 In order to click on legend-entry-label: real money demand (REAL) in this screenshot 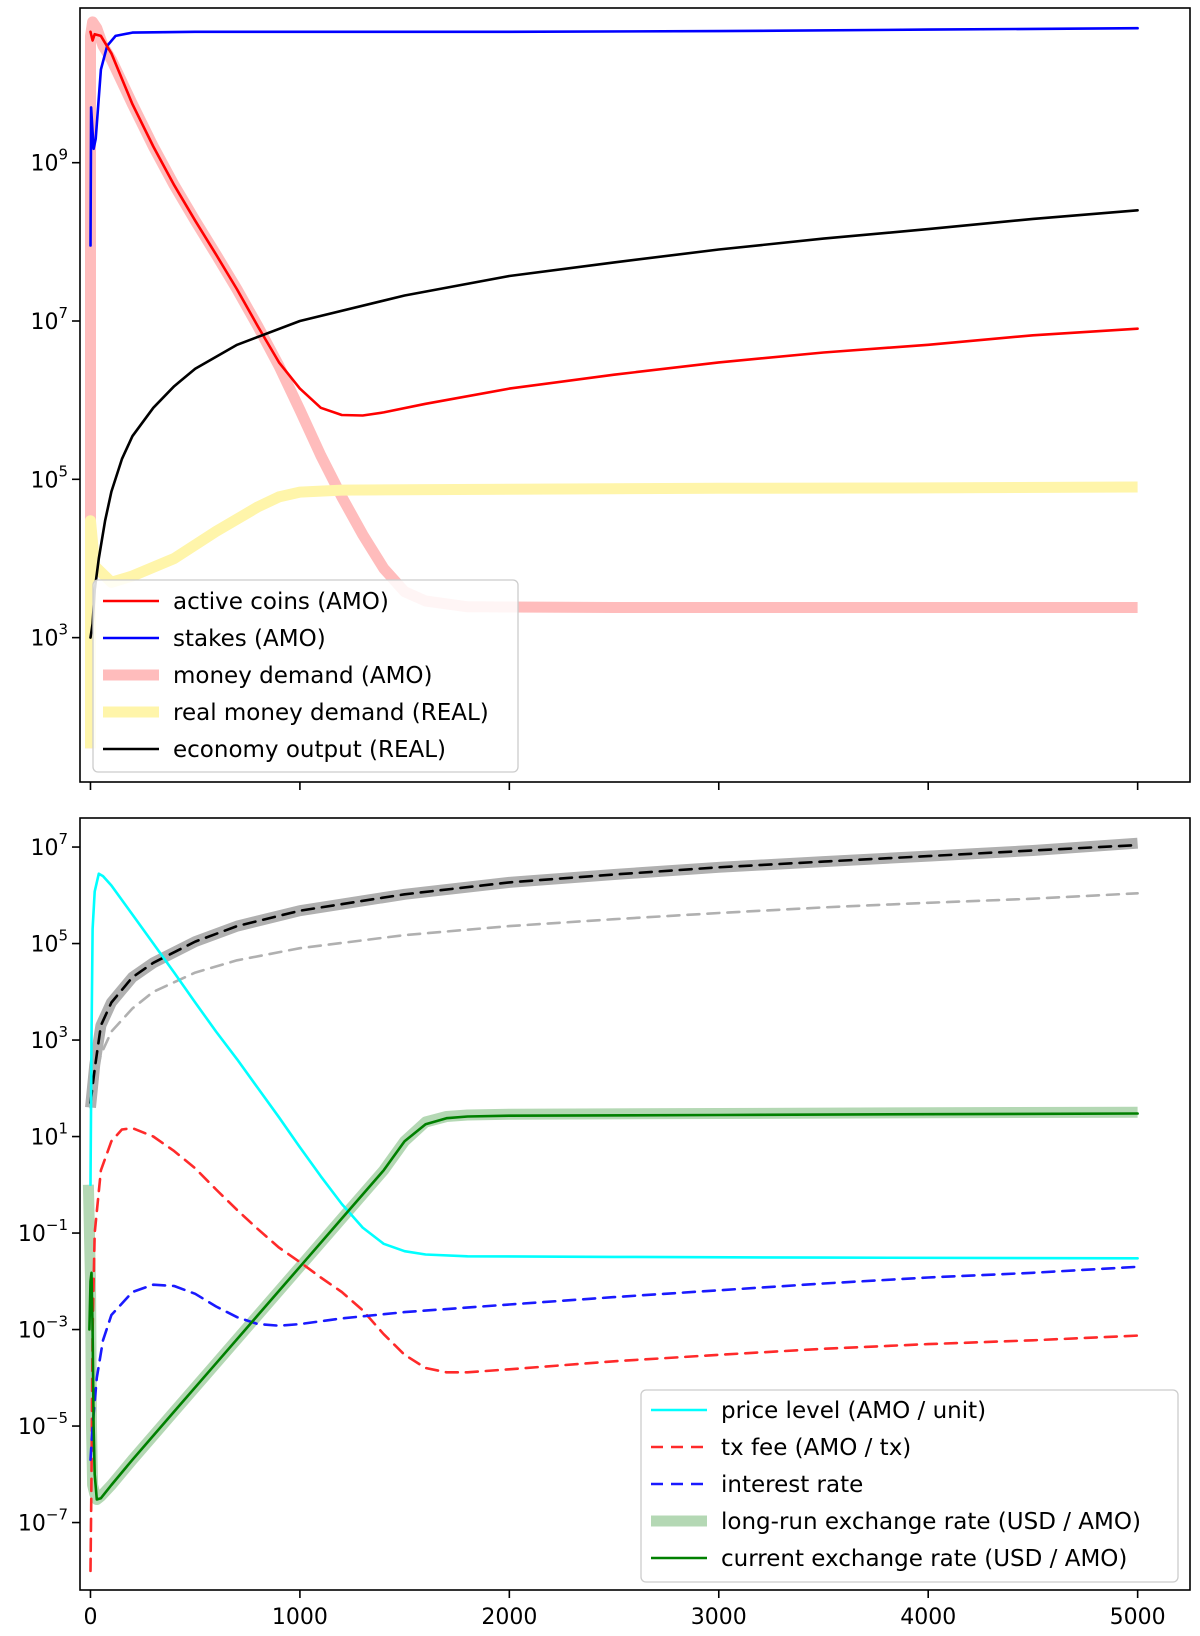, I will do `click(331, 713)`.